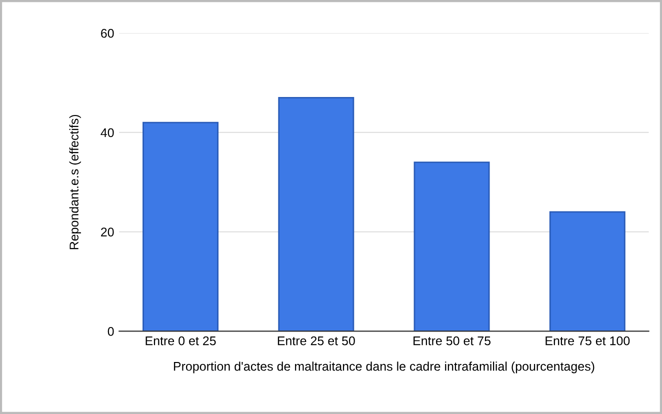  What do you see at coordinates (107, 133) in the screenshot?
I see `y-tick-label: 40` at bounding box center [107, 133].